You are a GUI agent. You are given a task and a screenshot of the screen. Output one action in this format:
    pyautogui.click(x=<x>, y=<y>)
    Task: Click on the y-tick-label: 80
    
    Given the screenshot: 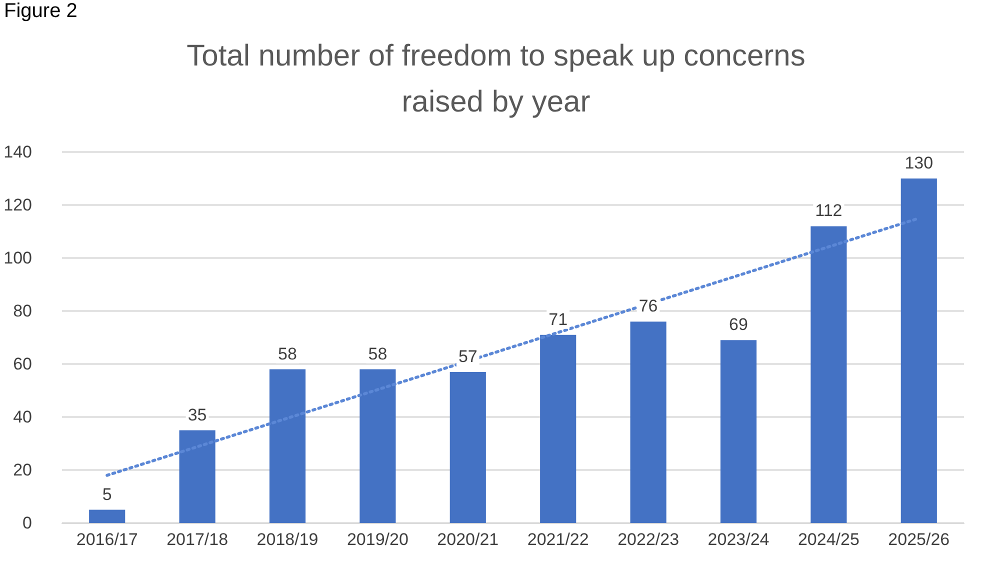 What is the action you would take?
    pyautogui.click(x=22, y=311)
    